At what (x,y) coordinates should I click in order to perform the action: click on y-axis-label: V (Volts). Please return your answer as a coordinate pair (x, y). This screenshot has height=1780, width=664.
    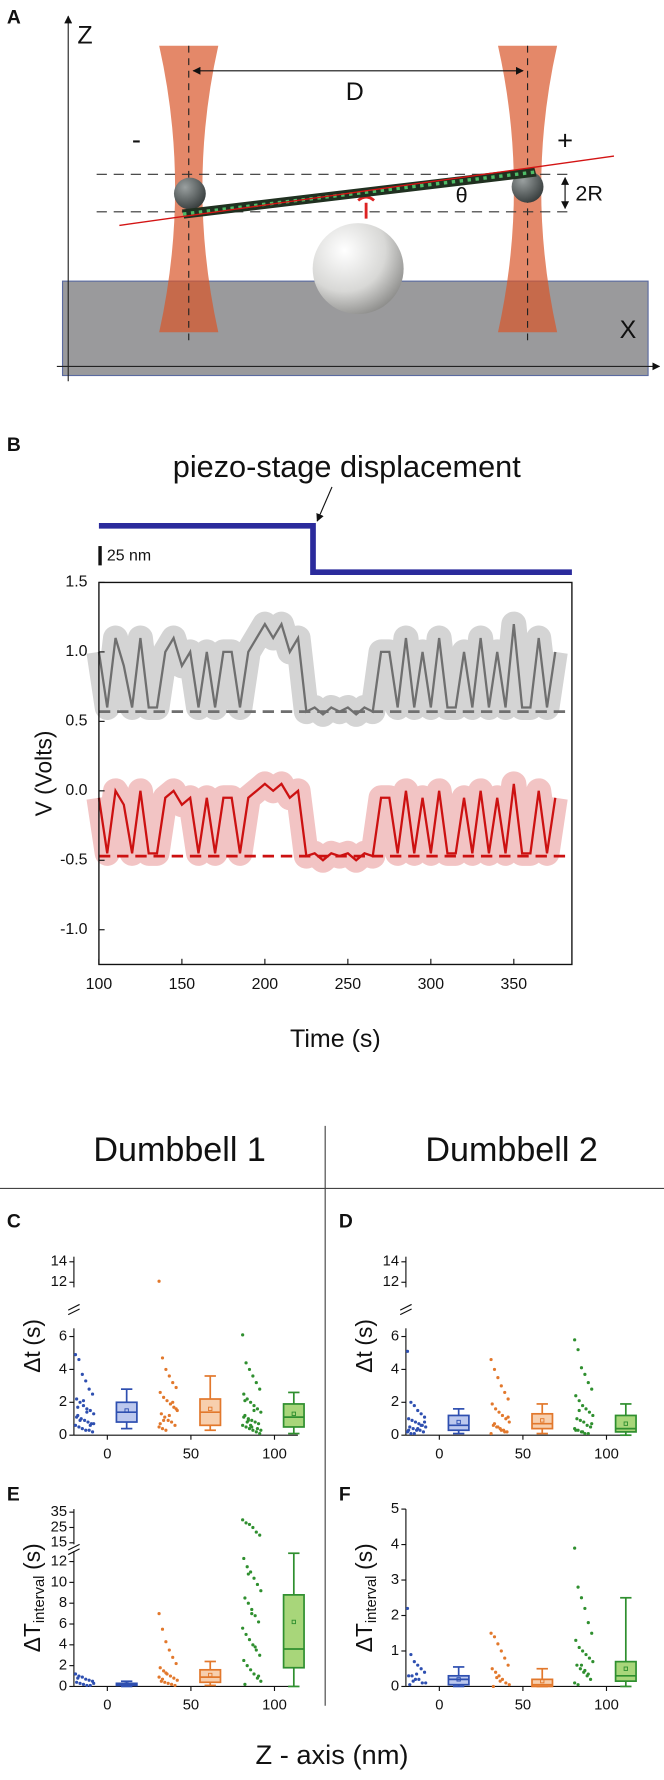
    Looking at the image, I should click on (43, 774).